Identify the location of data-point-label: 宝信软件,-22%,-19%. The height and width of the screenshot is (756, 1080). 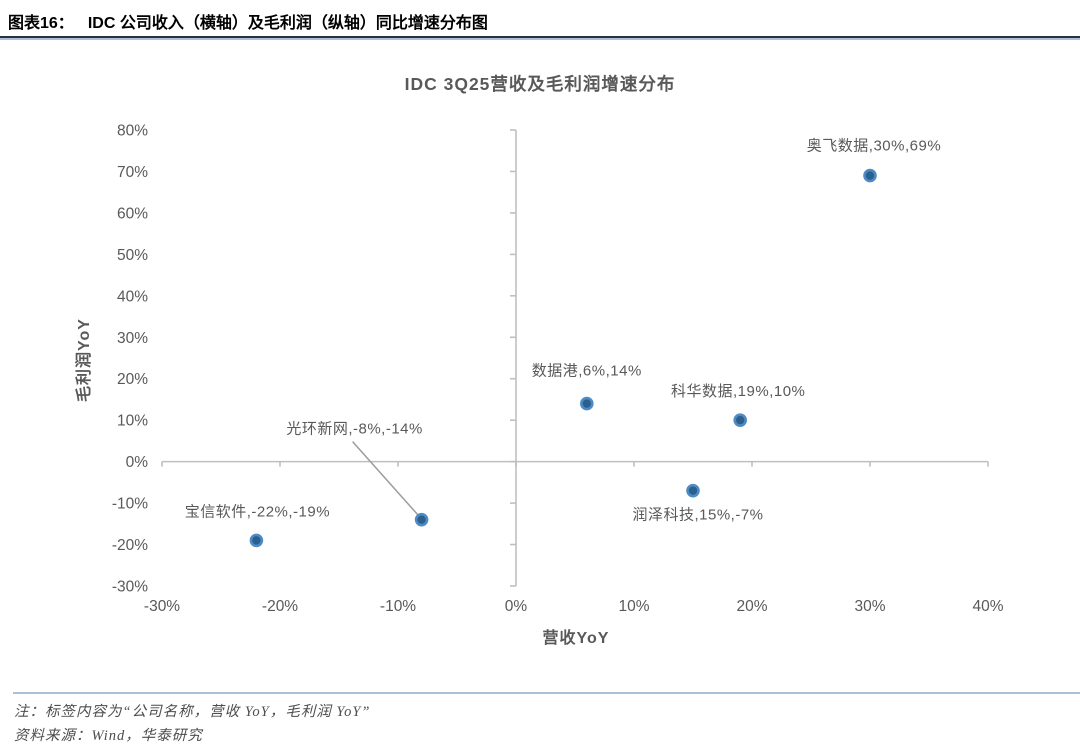
(257, 511).